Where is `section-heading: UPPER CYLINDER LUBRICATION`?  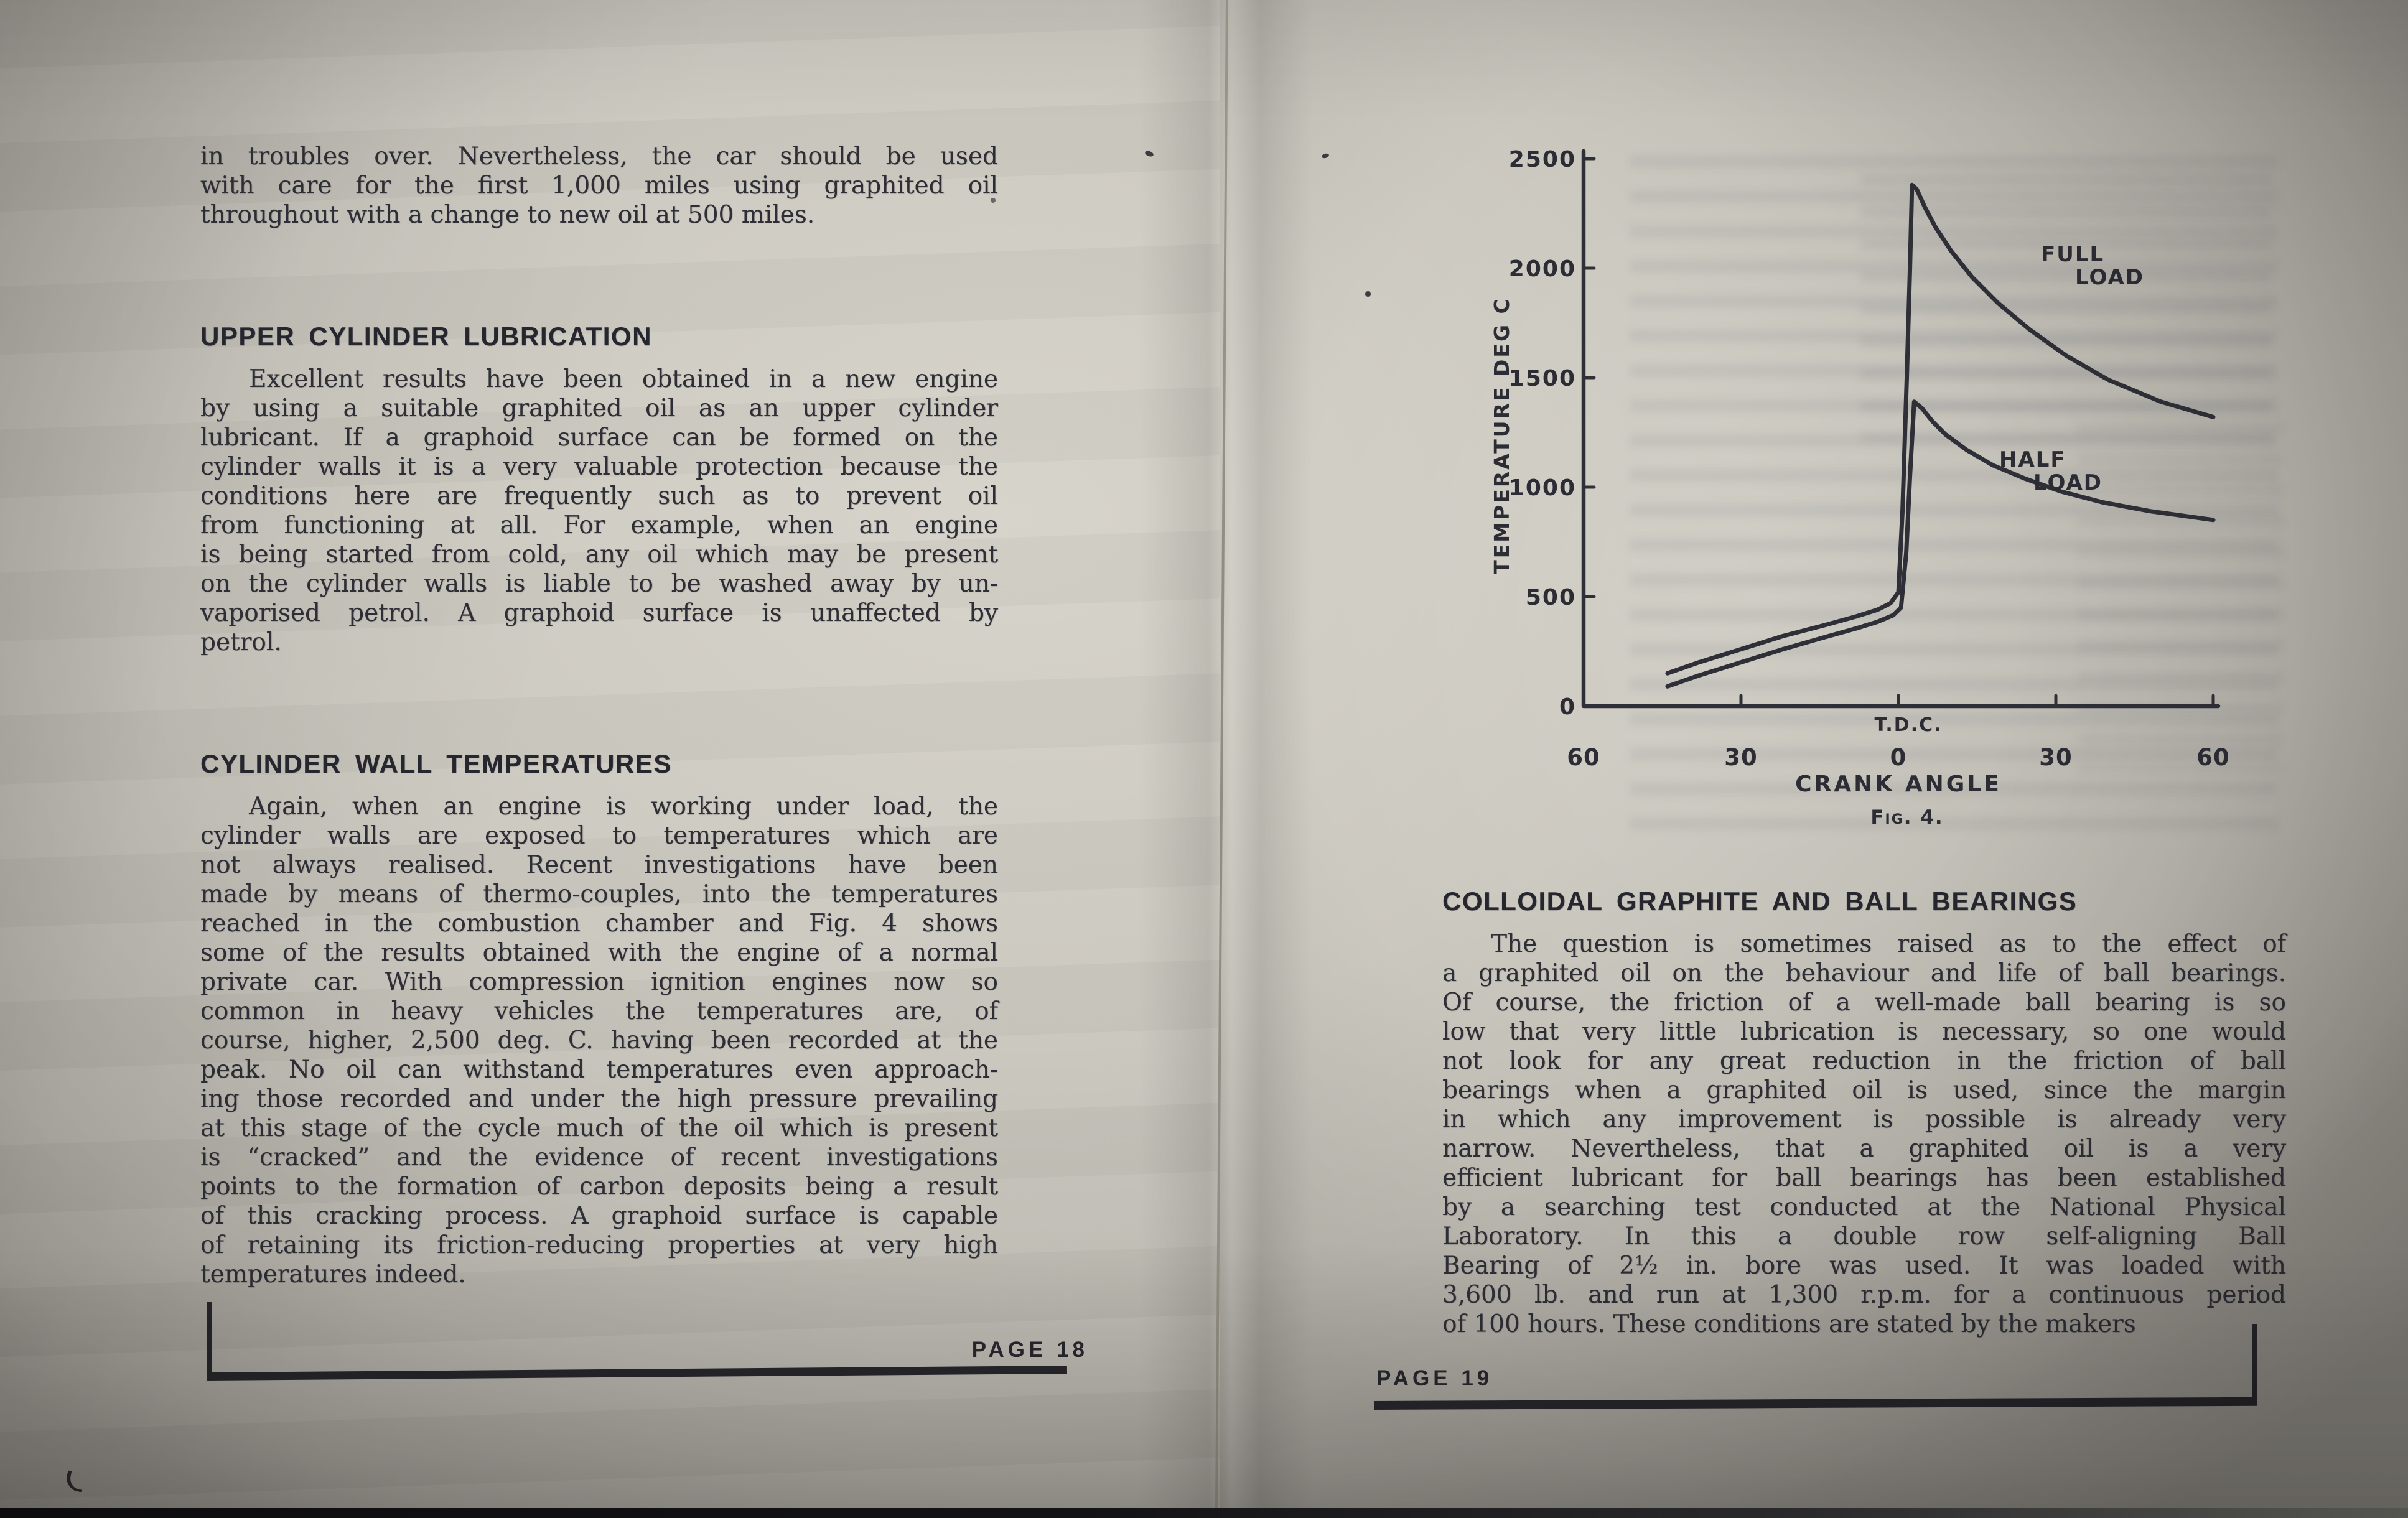
section-heading: UPPER CYLINDER LUBRICATION is located at coordinates (426, 337).